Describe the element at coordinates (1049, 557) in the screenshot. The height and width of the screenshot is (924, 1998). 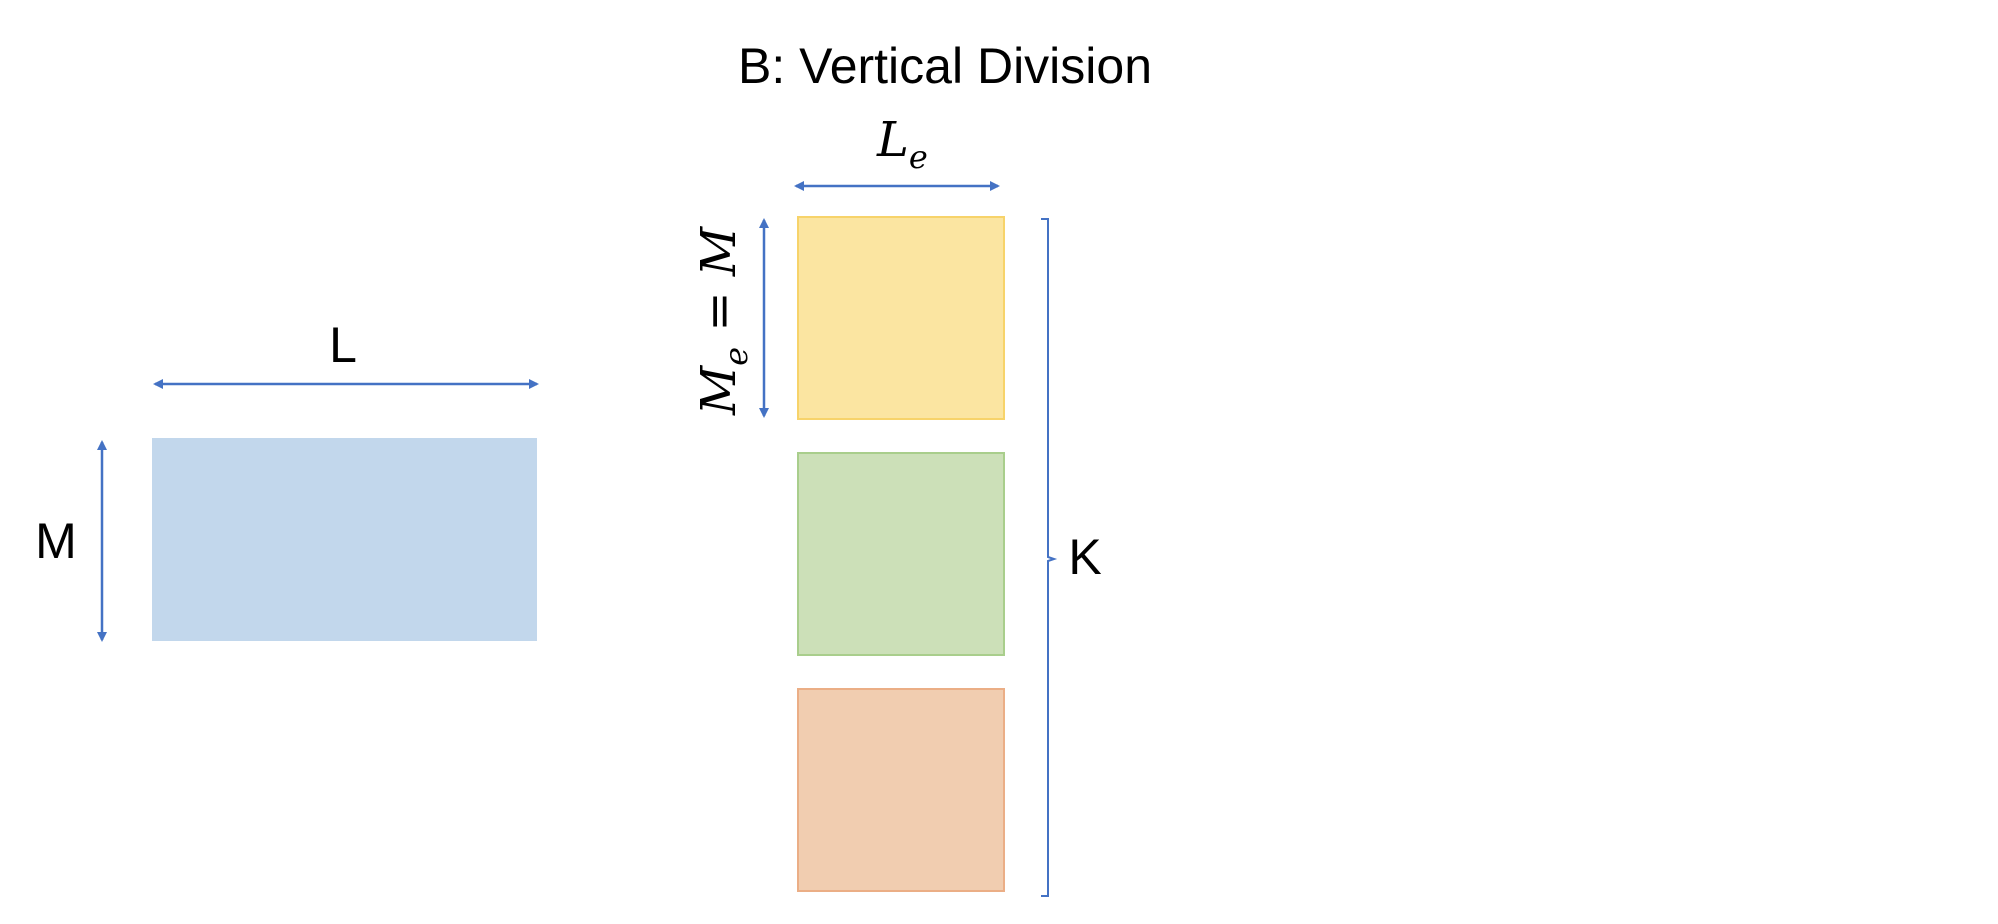
I see `group-brace` at that location.